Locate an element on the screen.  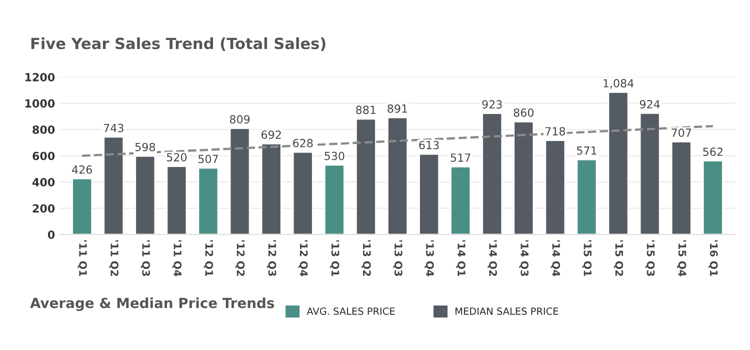
text: 571 is located at coordinates (586, 150).